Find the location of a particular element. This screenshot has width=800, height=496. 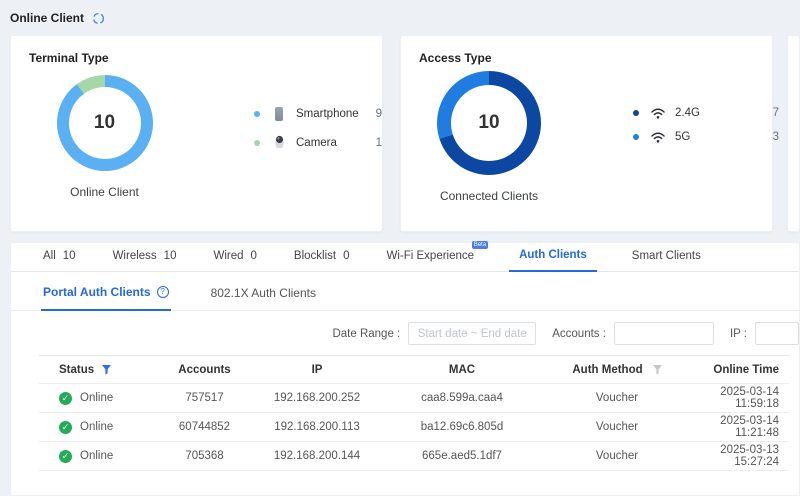

legend-item-5g: 5G 3 is located at coordinates (706, 137).